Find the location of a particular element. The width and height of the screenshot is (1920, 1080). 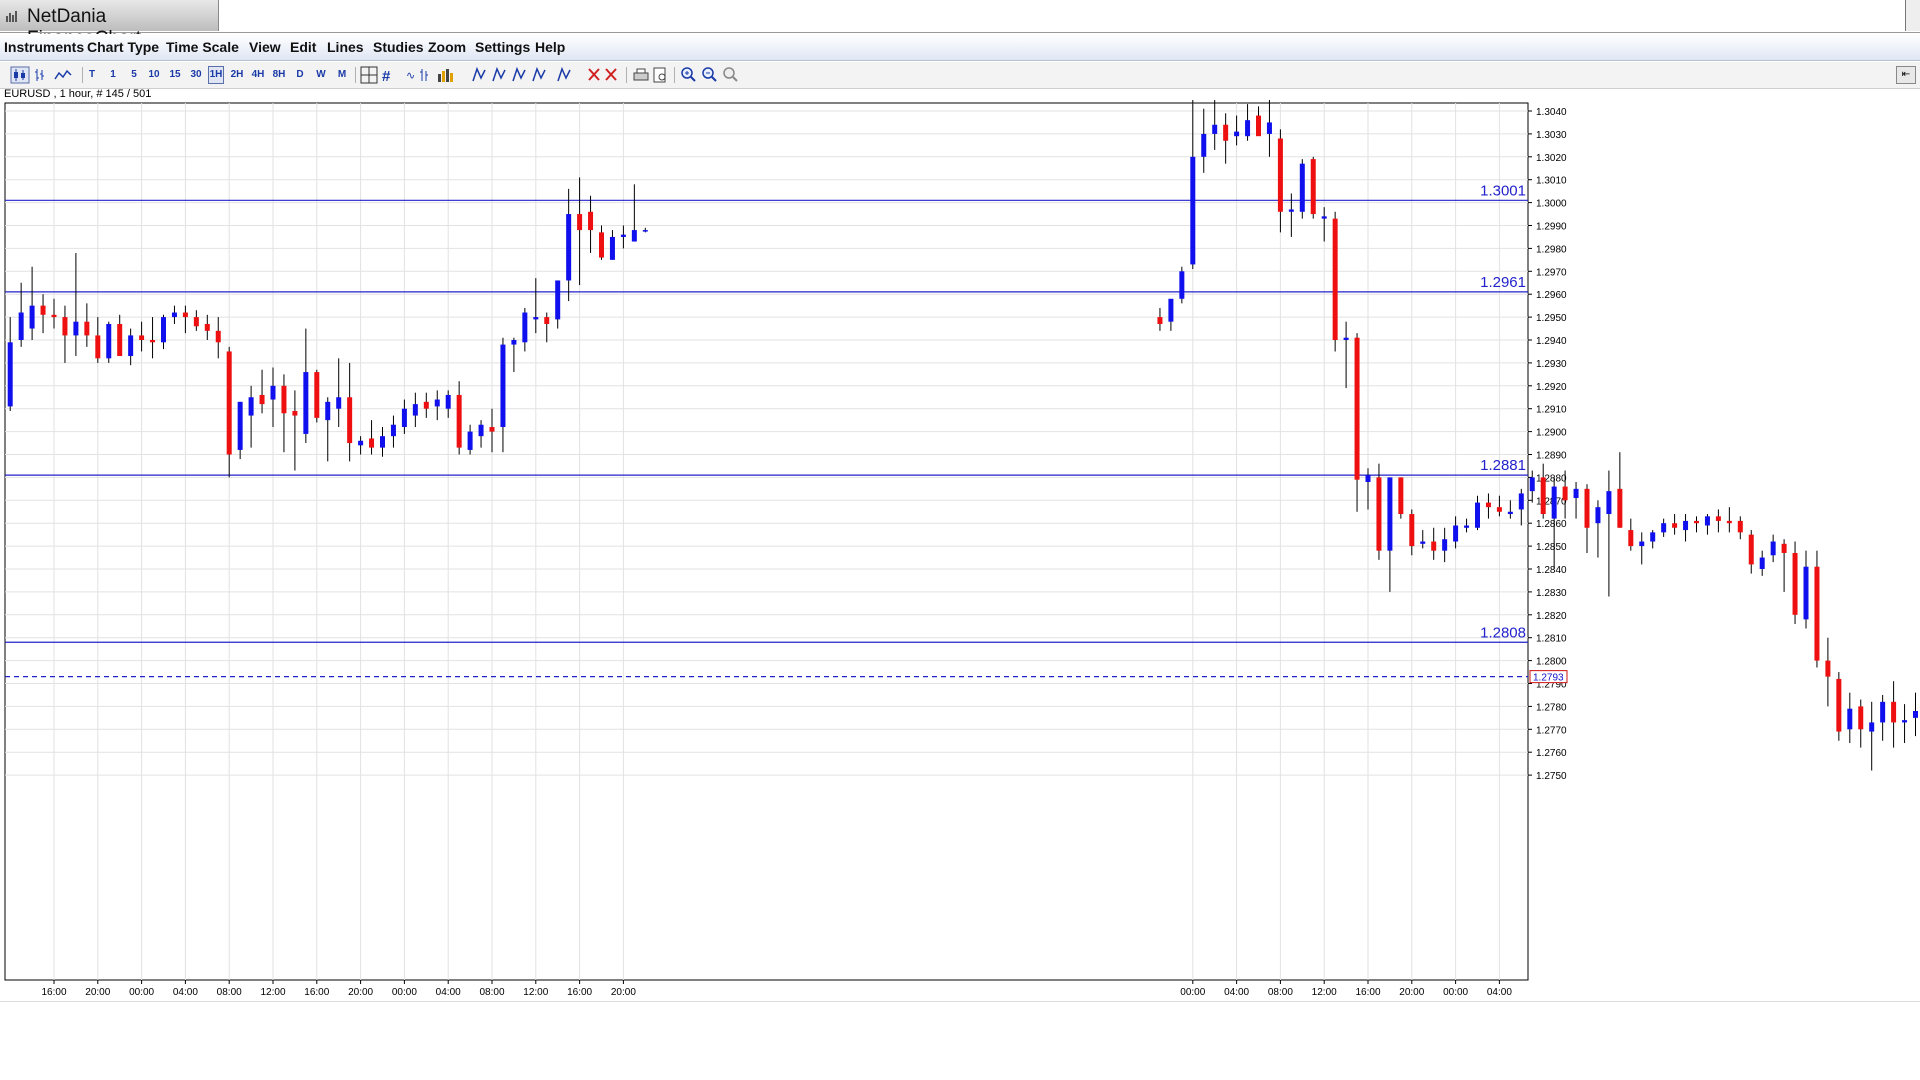

menu-help: Help is located at coordinates (550, 47).